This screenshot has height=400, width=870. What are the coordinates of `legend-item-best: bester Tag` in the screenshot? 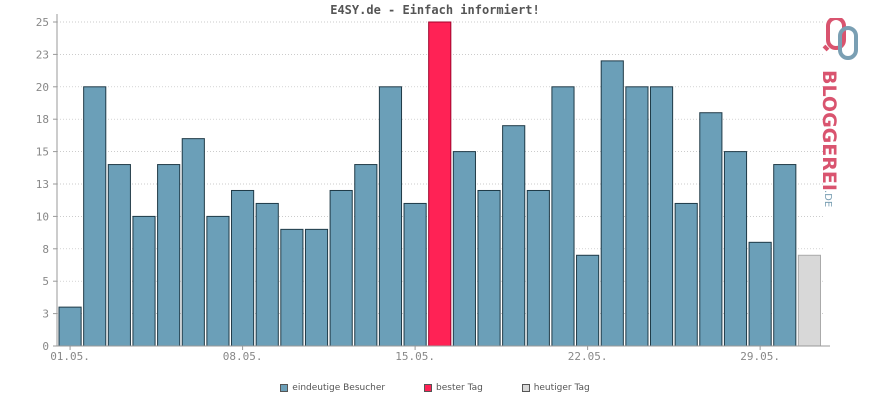 It's located at (453, 388).